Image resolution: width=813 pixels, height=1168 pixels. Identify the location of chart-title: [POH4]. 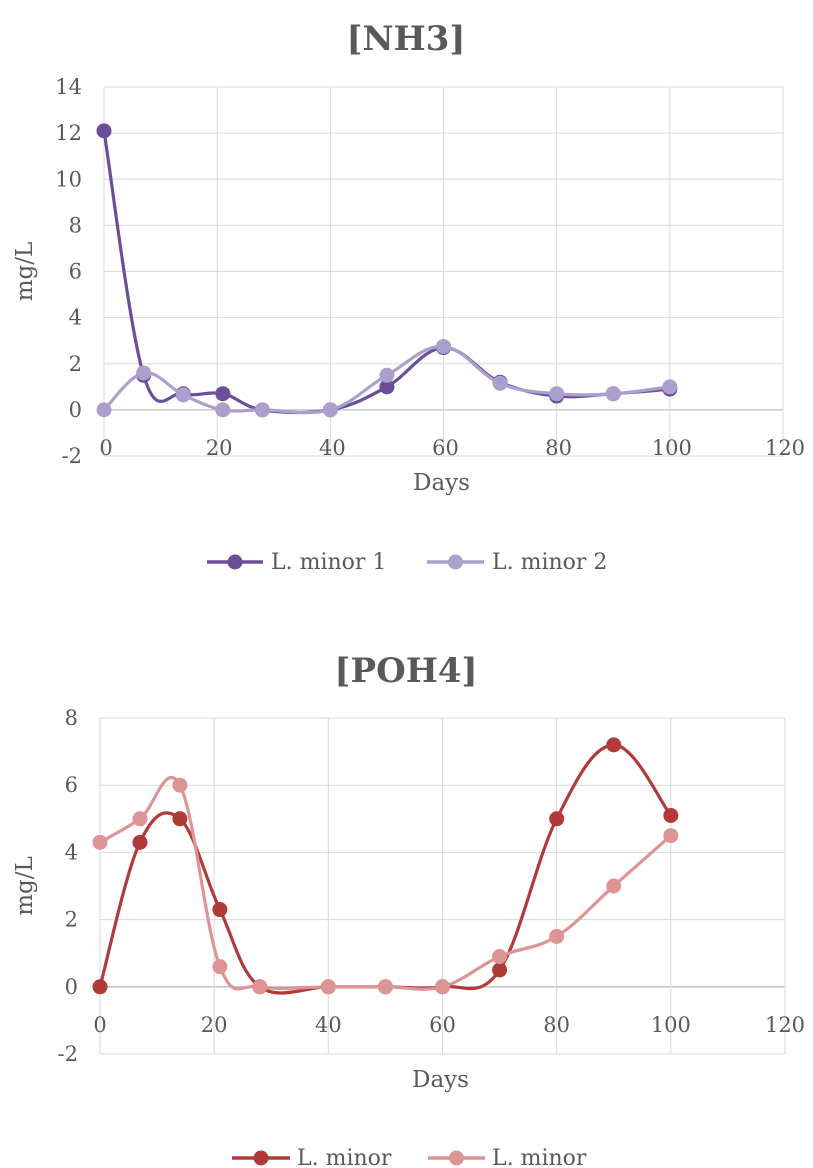
(405, 671).